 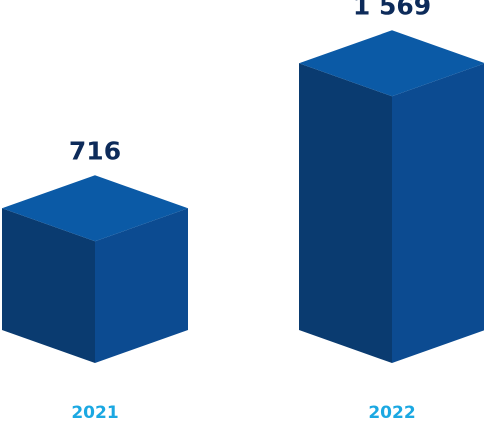 I want to click on value-label: 716, so click(x=95, y=150).